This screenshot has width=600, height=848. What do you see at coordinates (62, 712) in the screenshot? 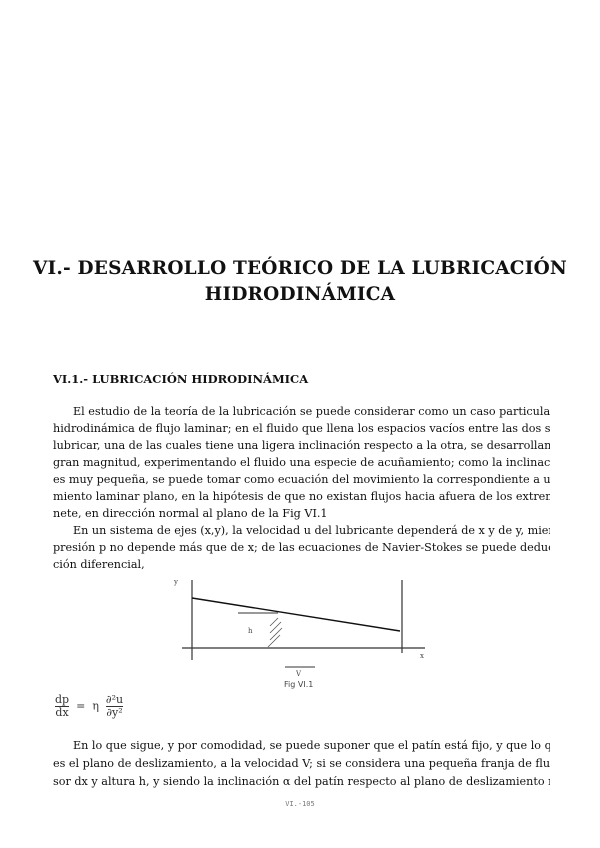
I see `eq-lhs-den: dx` at bounding box center [62, 712].